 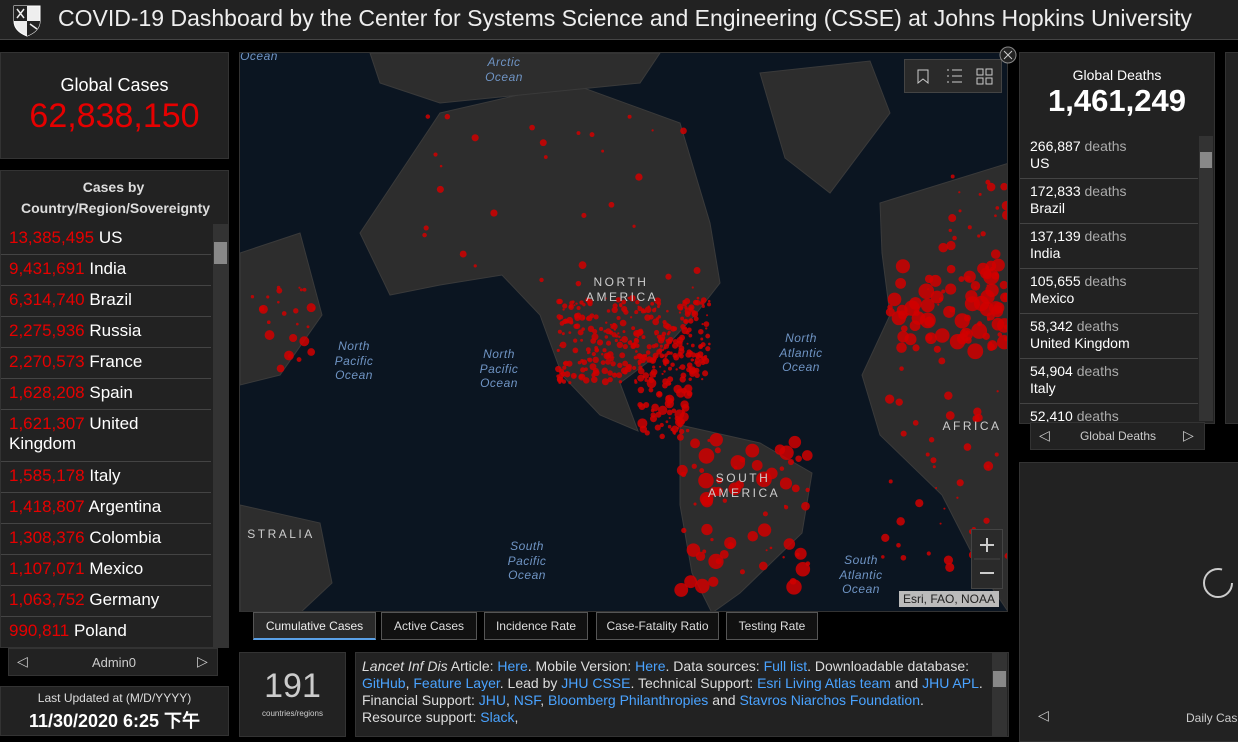 What do you see at coordinates (785, 666) in the screenshot?
I see `info-link: Full list` at bounding box center [785, 666].